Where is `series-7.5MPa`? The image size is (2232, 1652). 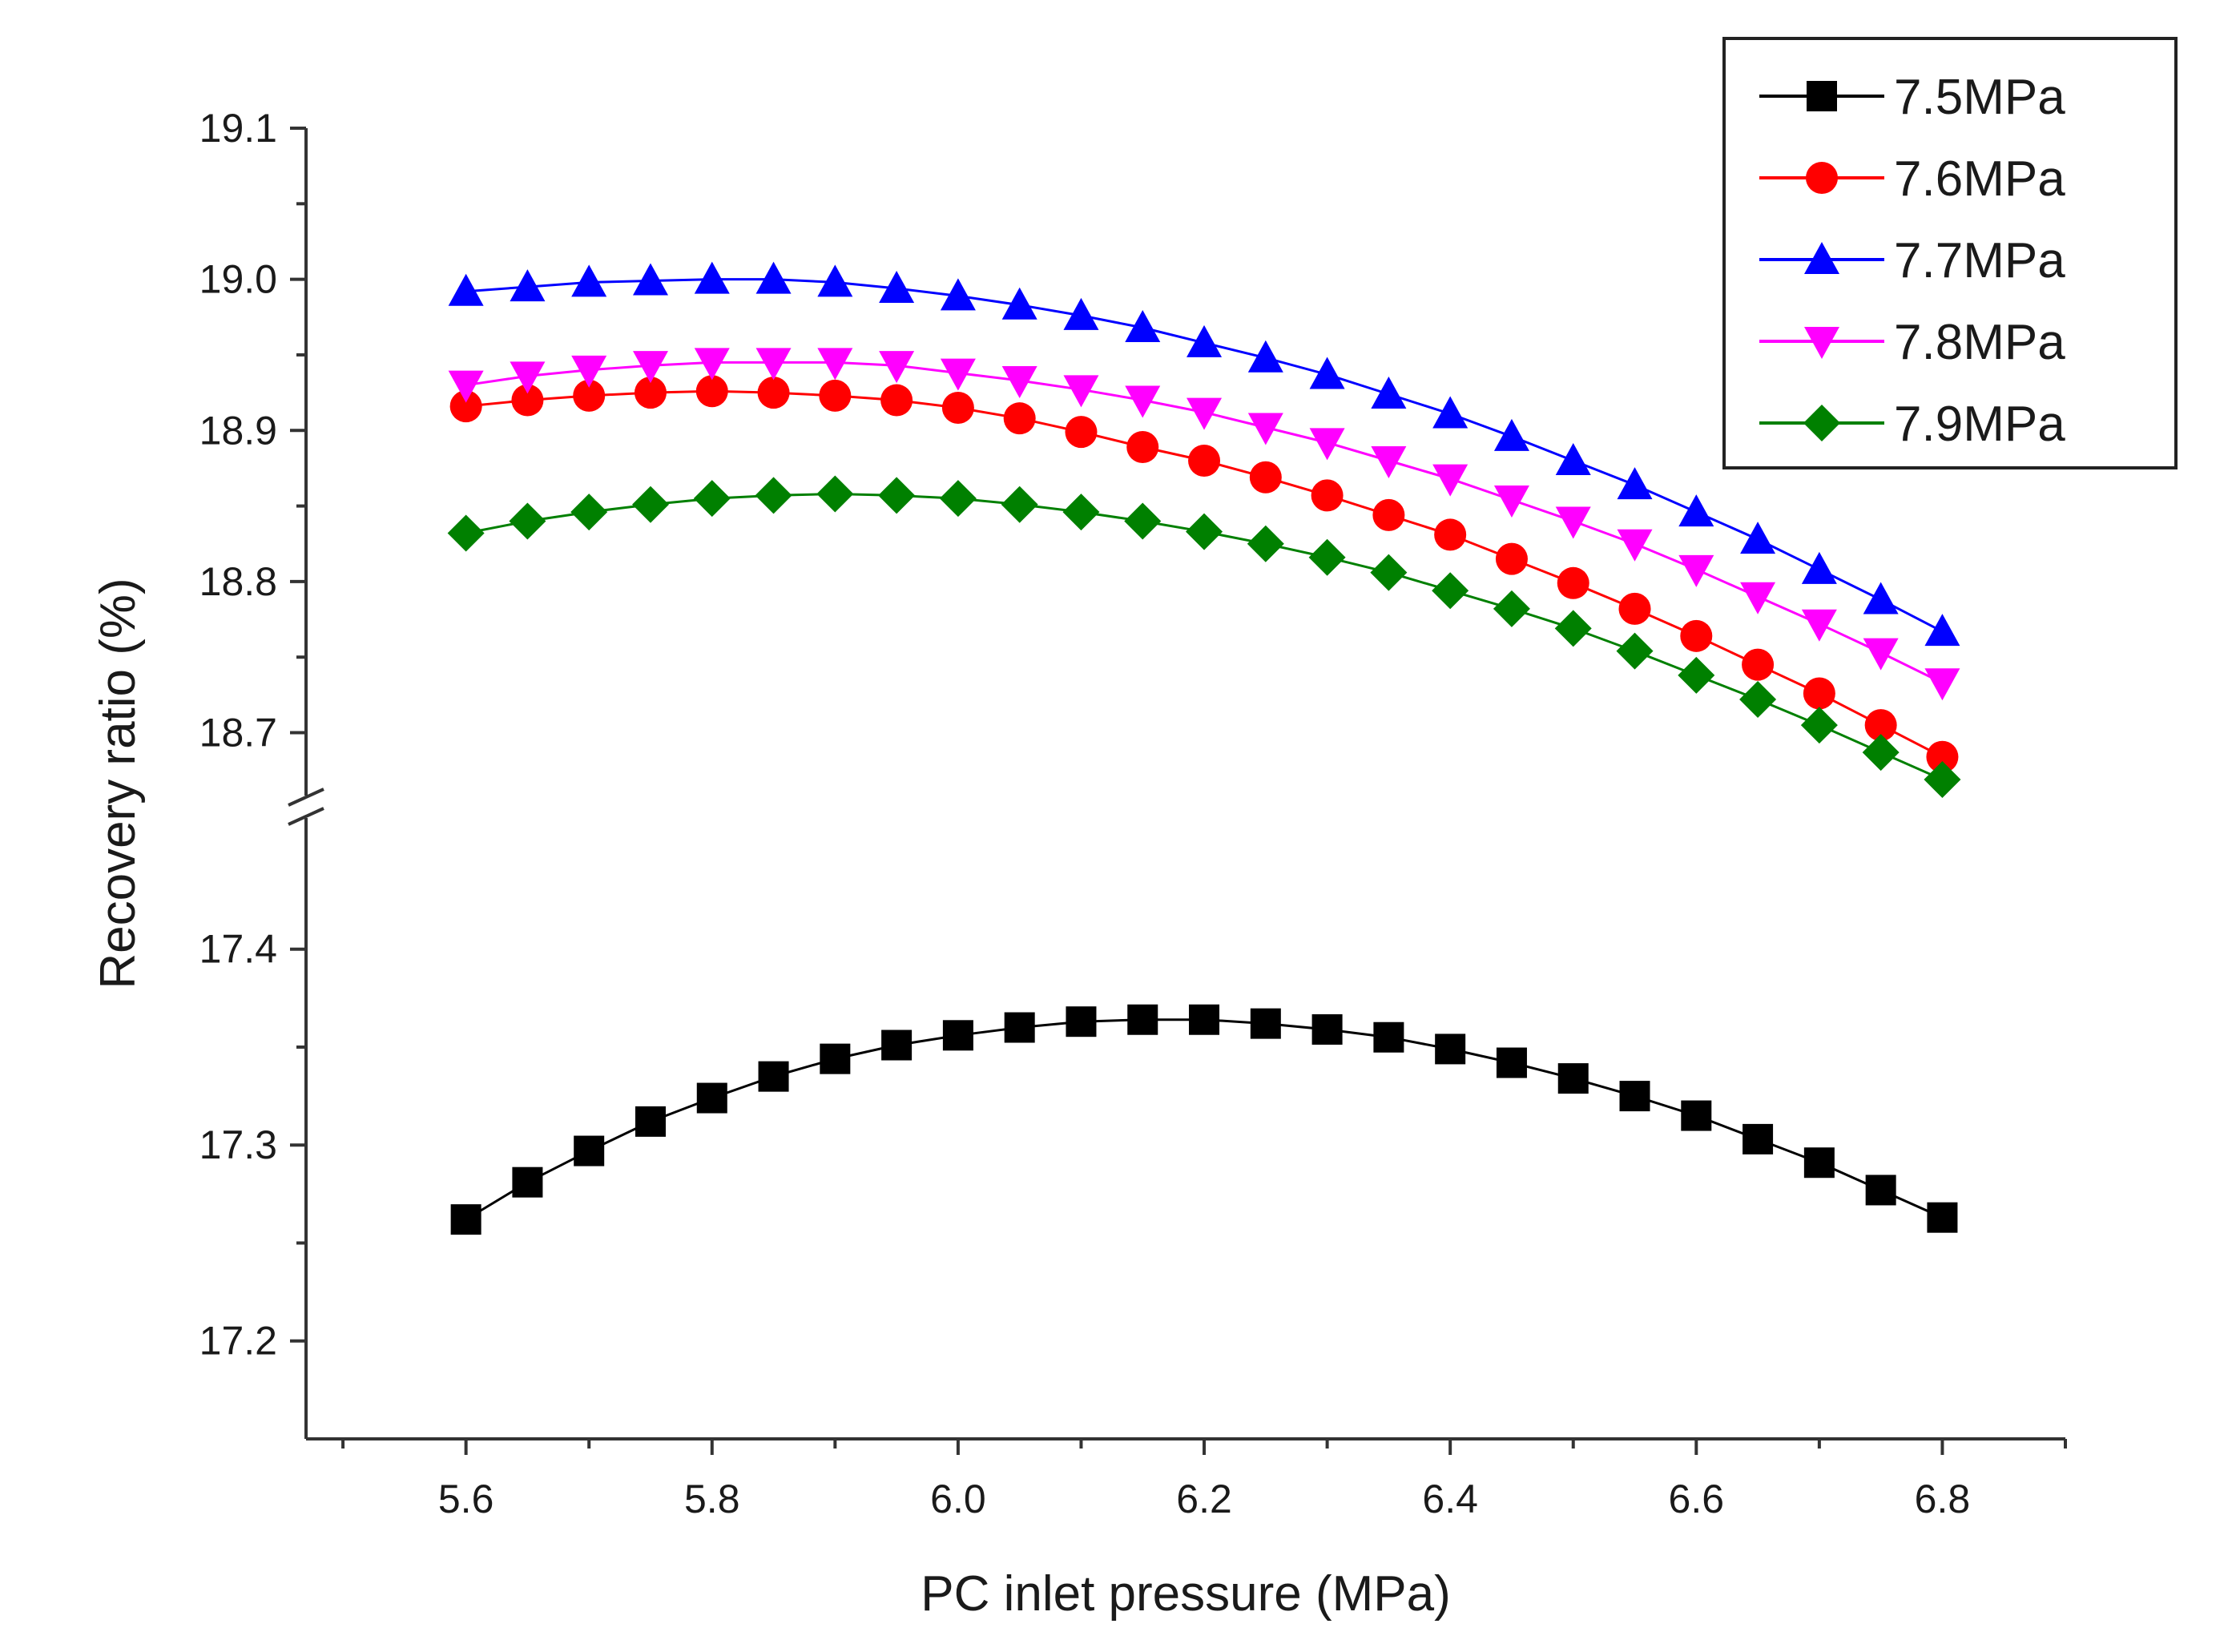 series-7.5MPa is located at coordinates (1204, 1119).